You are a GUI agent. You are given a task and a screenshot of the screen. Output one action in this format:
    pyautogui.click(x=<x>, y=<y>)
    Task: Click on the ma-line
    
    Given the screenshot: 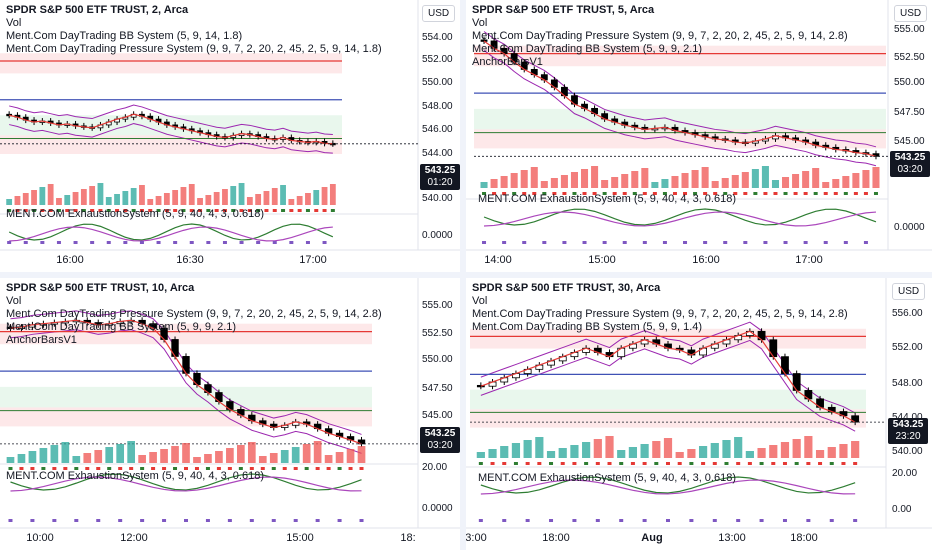 What is the action you would take?
    pyautogui.click(x=186, y=382)
    